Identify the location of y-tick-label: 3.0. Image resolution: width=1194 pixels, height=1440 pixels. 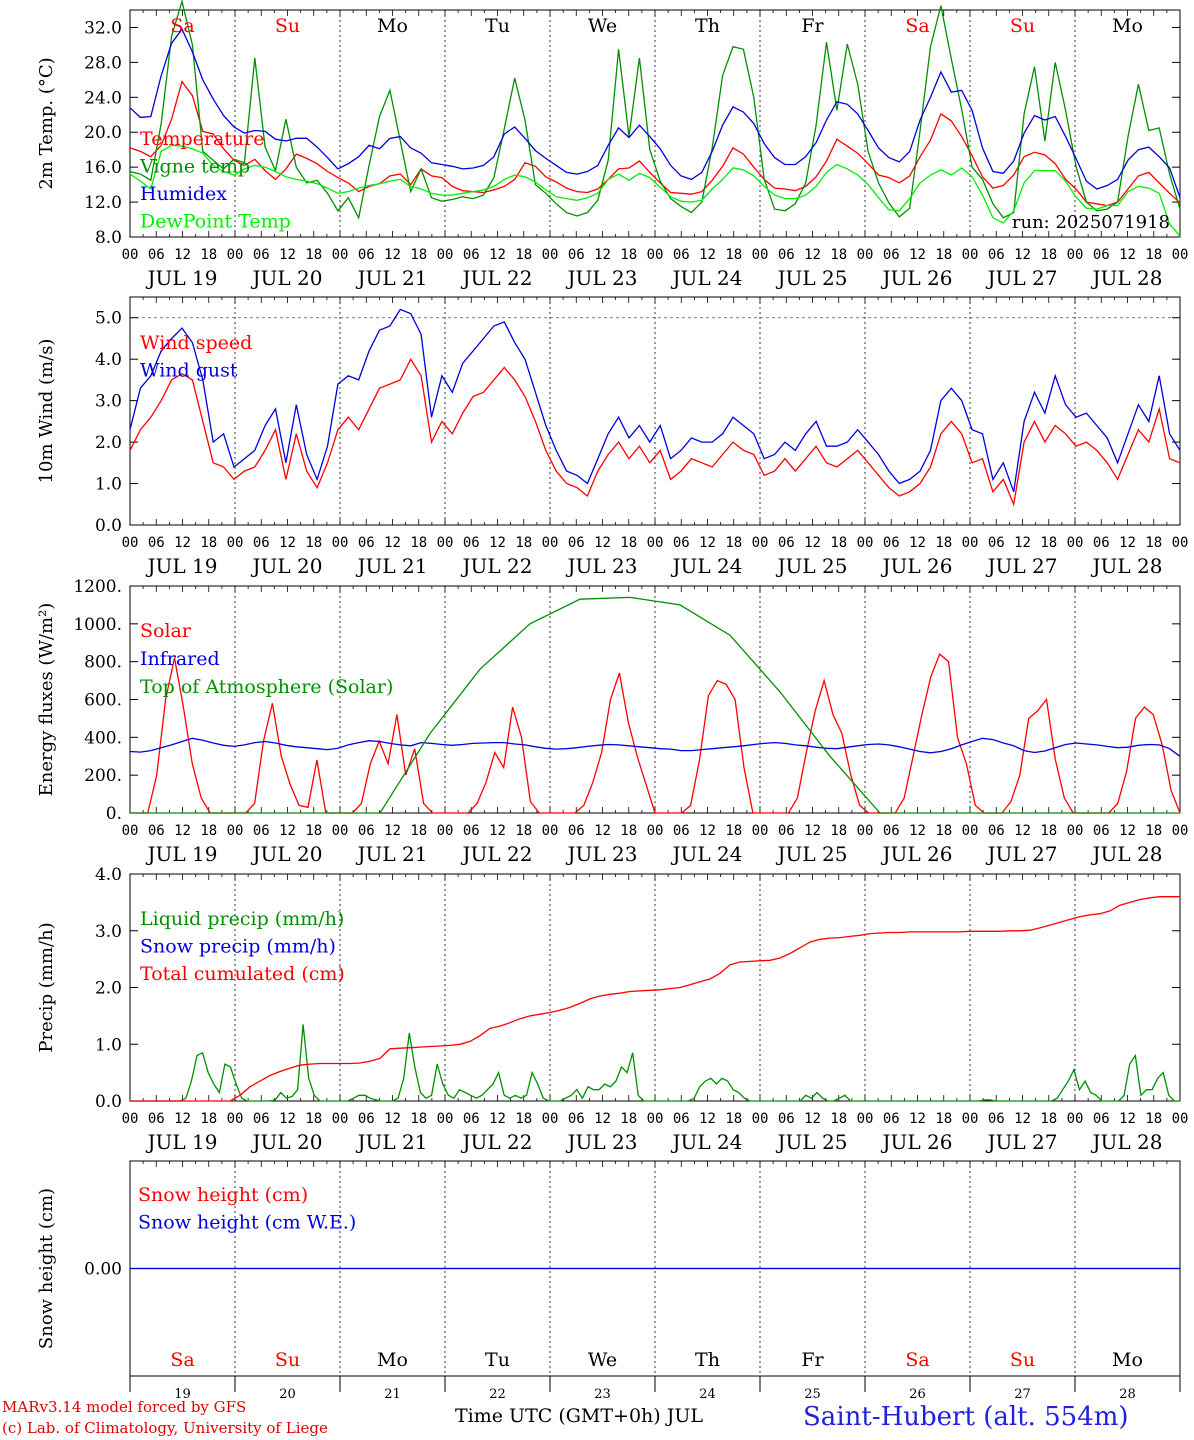
(108, 932).